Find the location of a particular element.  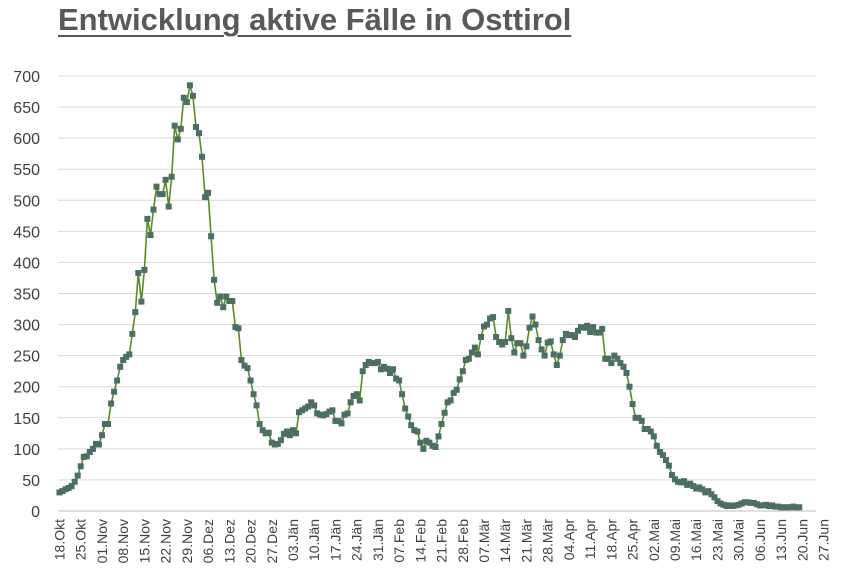

x-tick-label: 23.Mai is located at coordinates (717, 540).